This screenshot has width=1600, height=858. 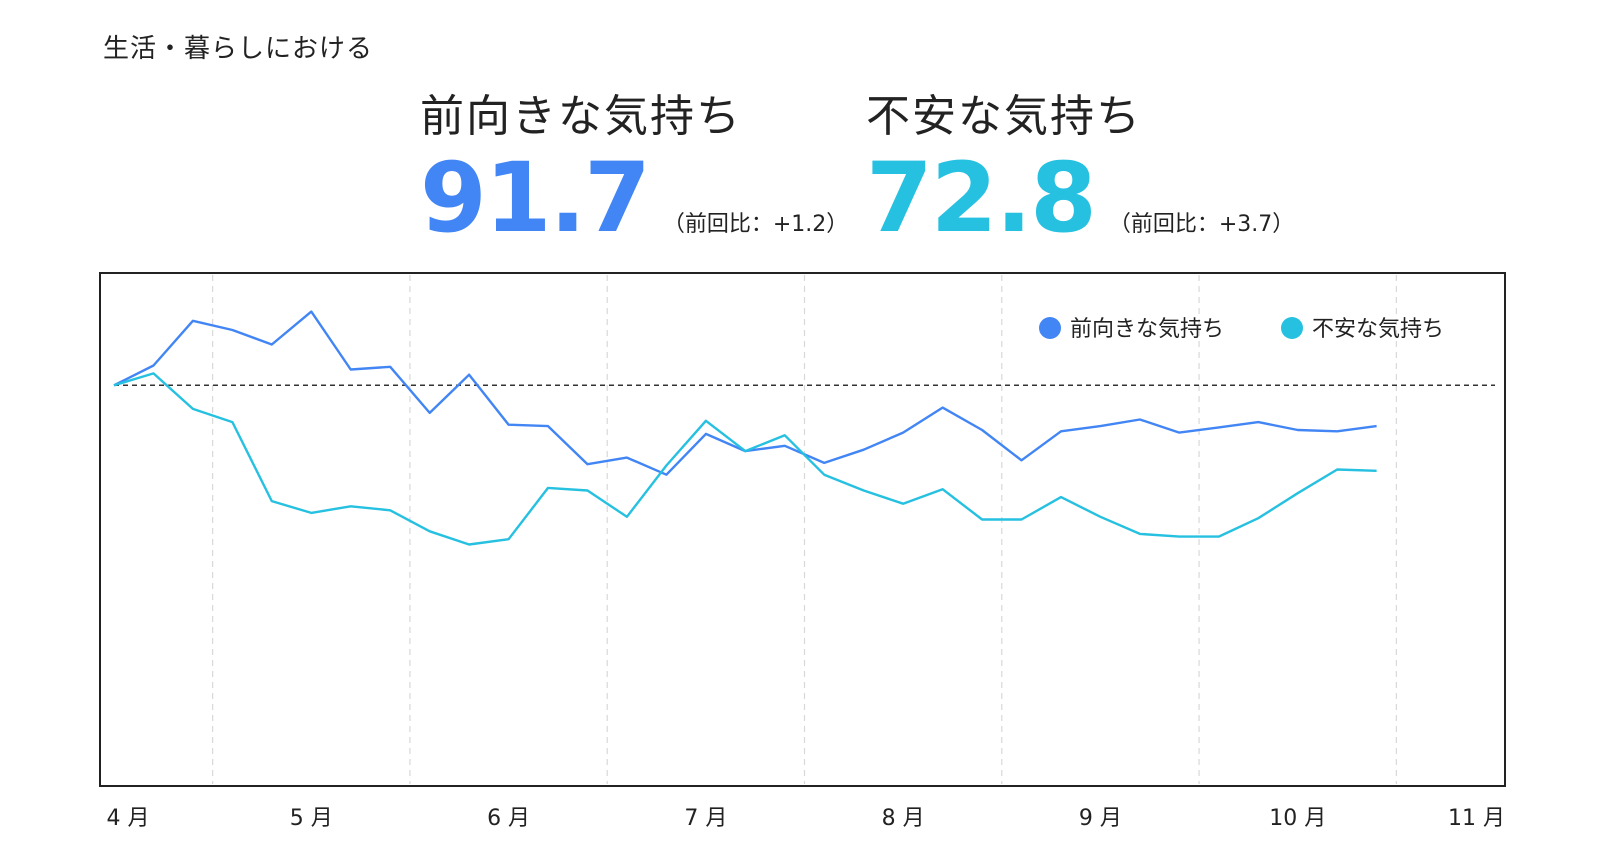 I want to click on category-label: 生活・暮らしにおける, so click(x=238, y=49).